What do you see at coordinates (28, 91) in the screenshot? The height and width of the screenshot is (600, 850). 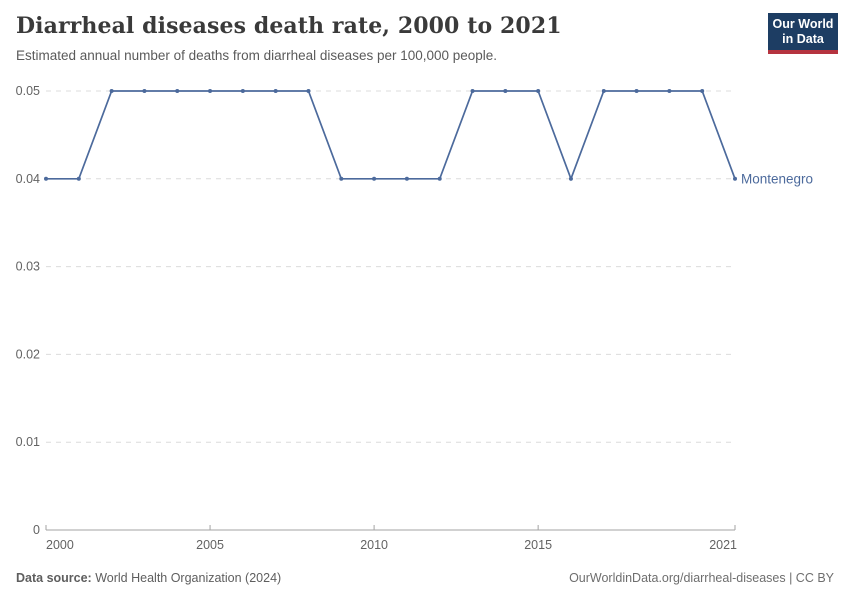 I see `y-axis-label: 0.05` at bounding box center [28, 91].